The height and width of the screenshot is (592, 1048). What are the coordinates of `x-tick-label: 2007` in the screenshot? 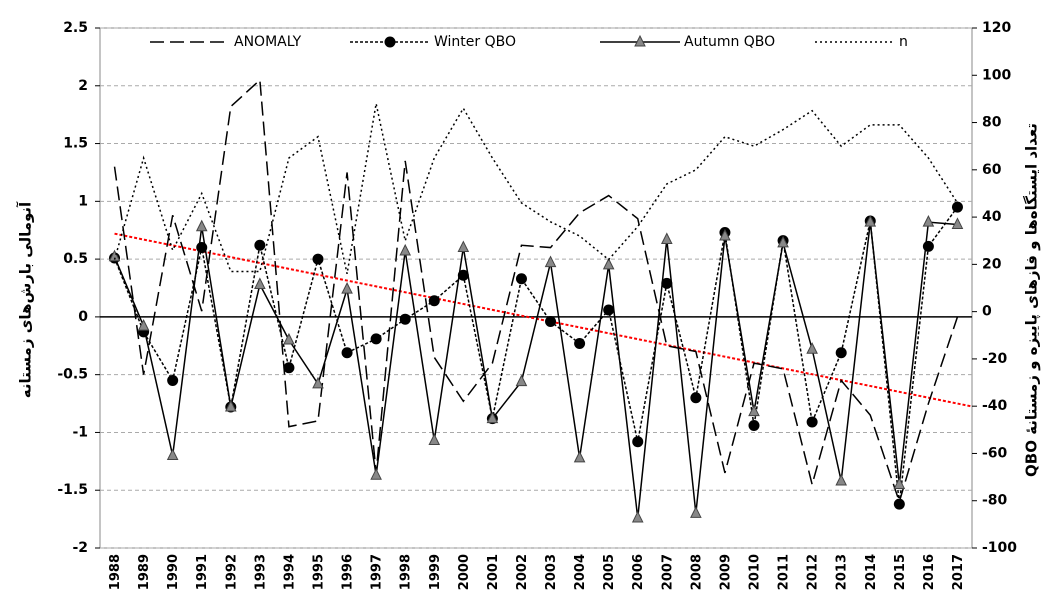 It's located at (667, 572).